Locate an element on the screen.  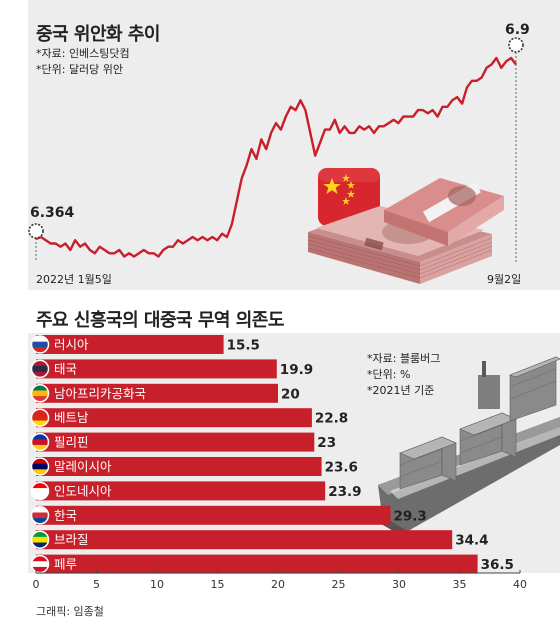
line-chart-title: 중국 위안화 추이 is located at coordinates (98, 34).